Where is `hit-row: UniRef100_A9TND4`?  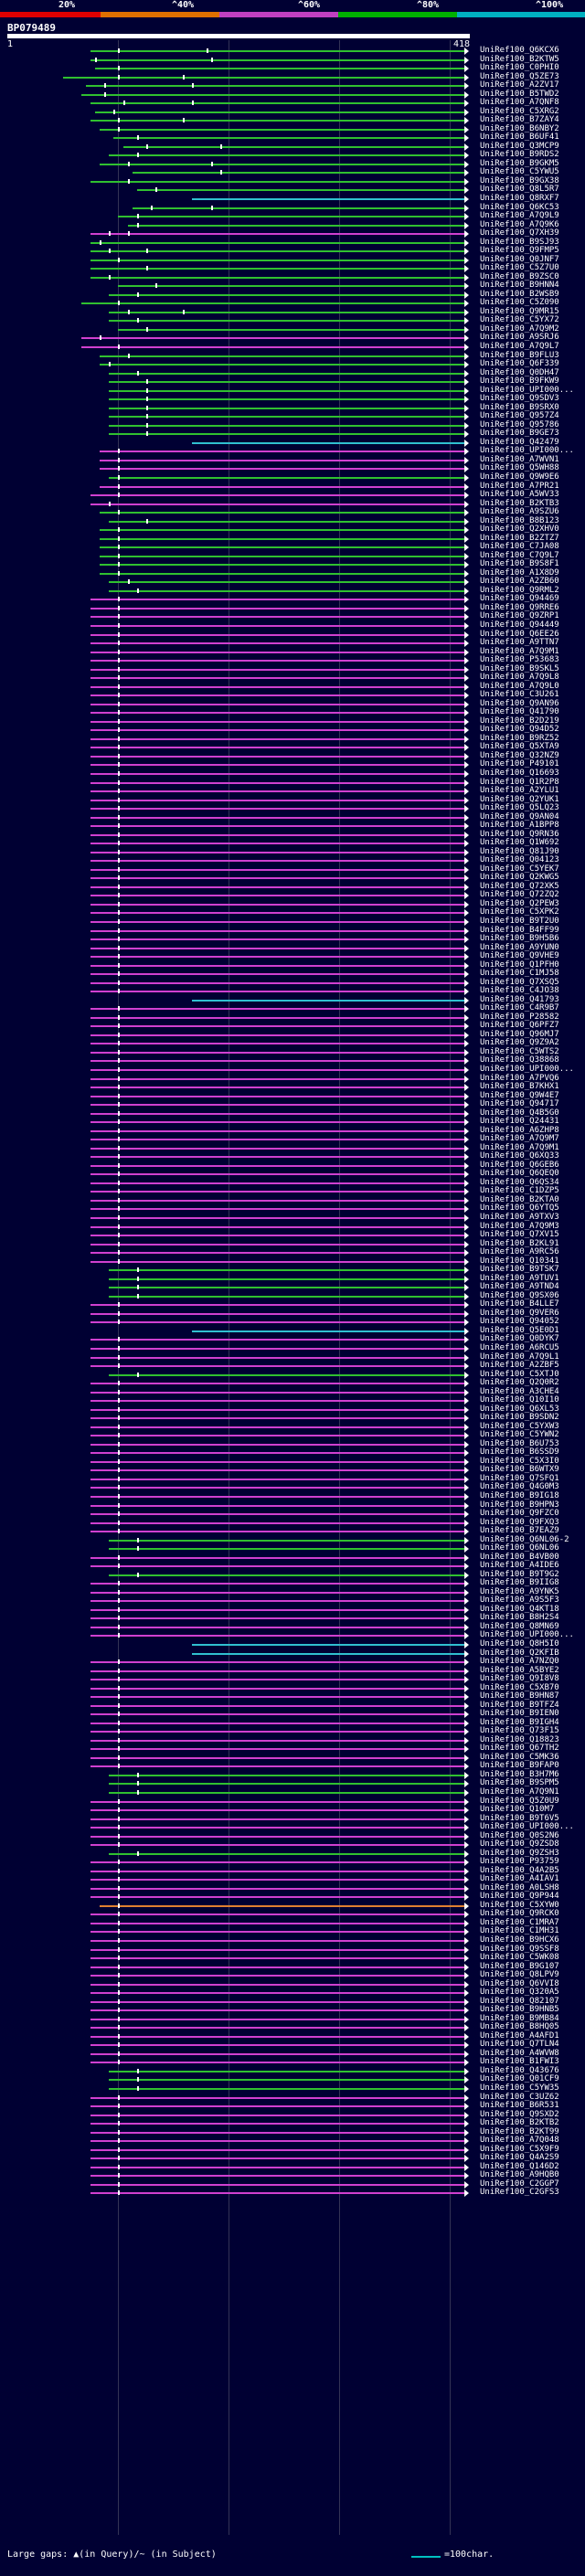 hit-row: UniRef100_A9TND4 is located at coordinates (293, 1287).